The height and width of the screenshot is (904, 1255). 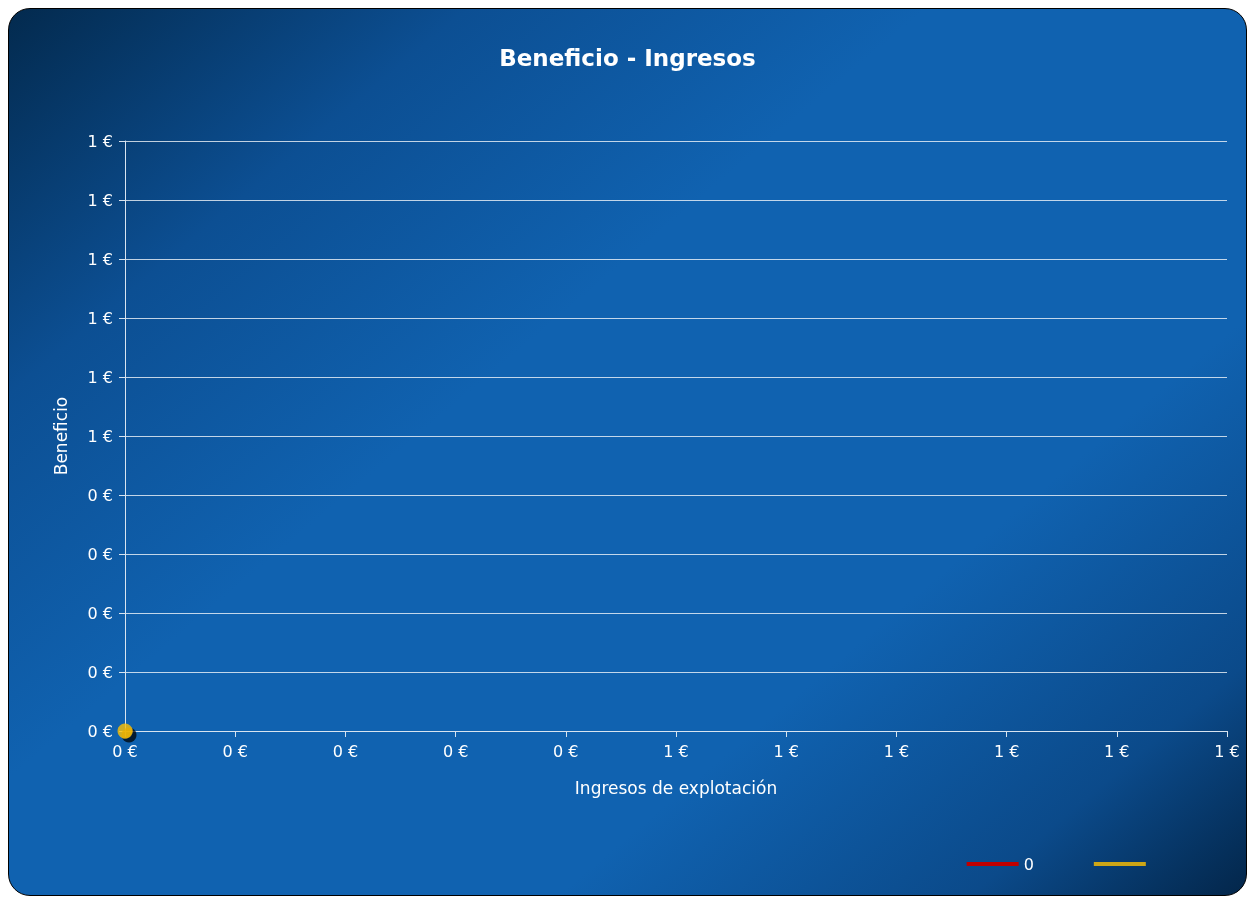 What do you see at coordinates (60, 436) in the screenshot?
I see `y-axis-title: Beneficio` at bounding box center [60, 436].